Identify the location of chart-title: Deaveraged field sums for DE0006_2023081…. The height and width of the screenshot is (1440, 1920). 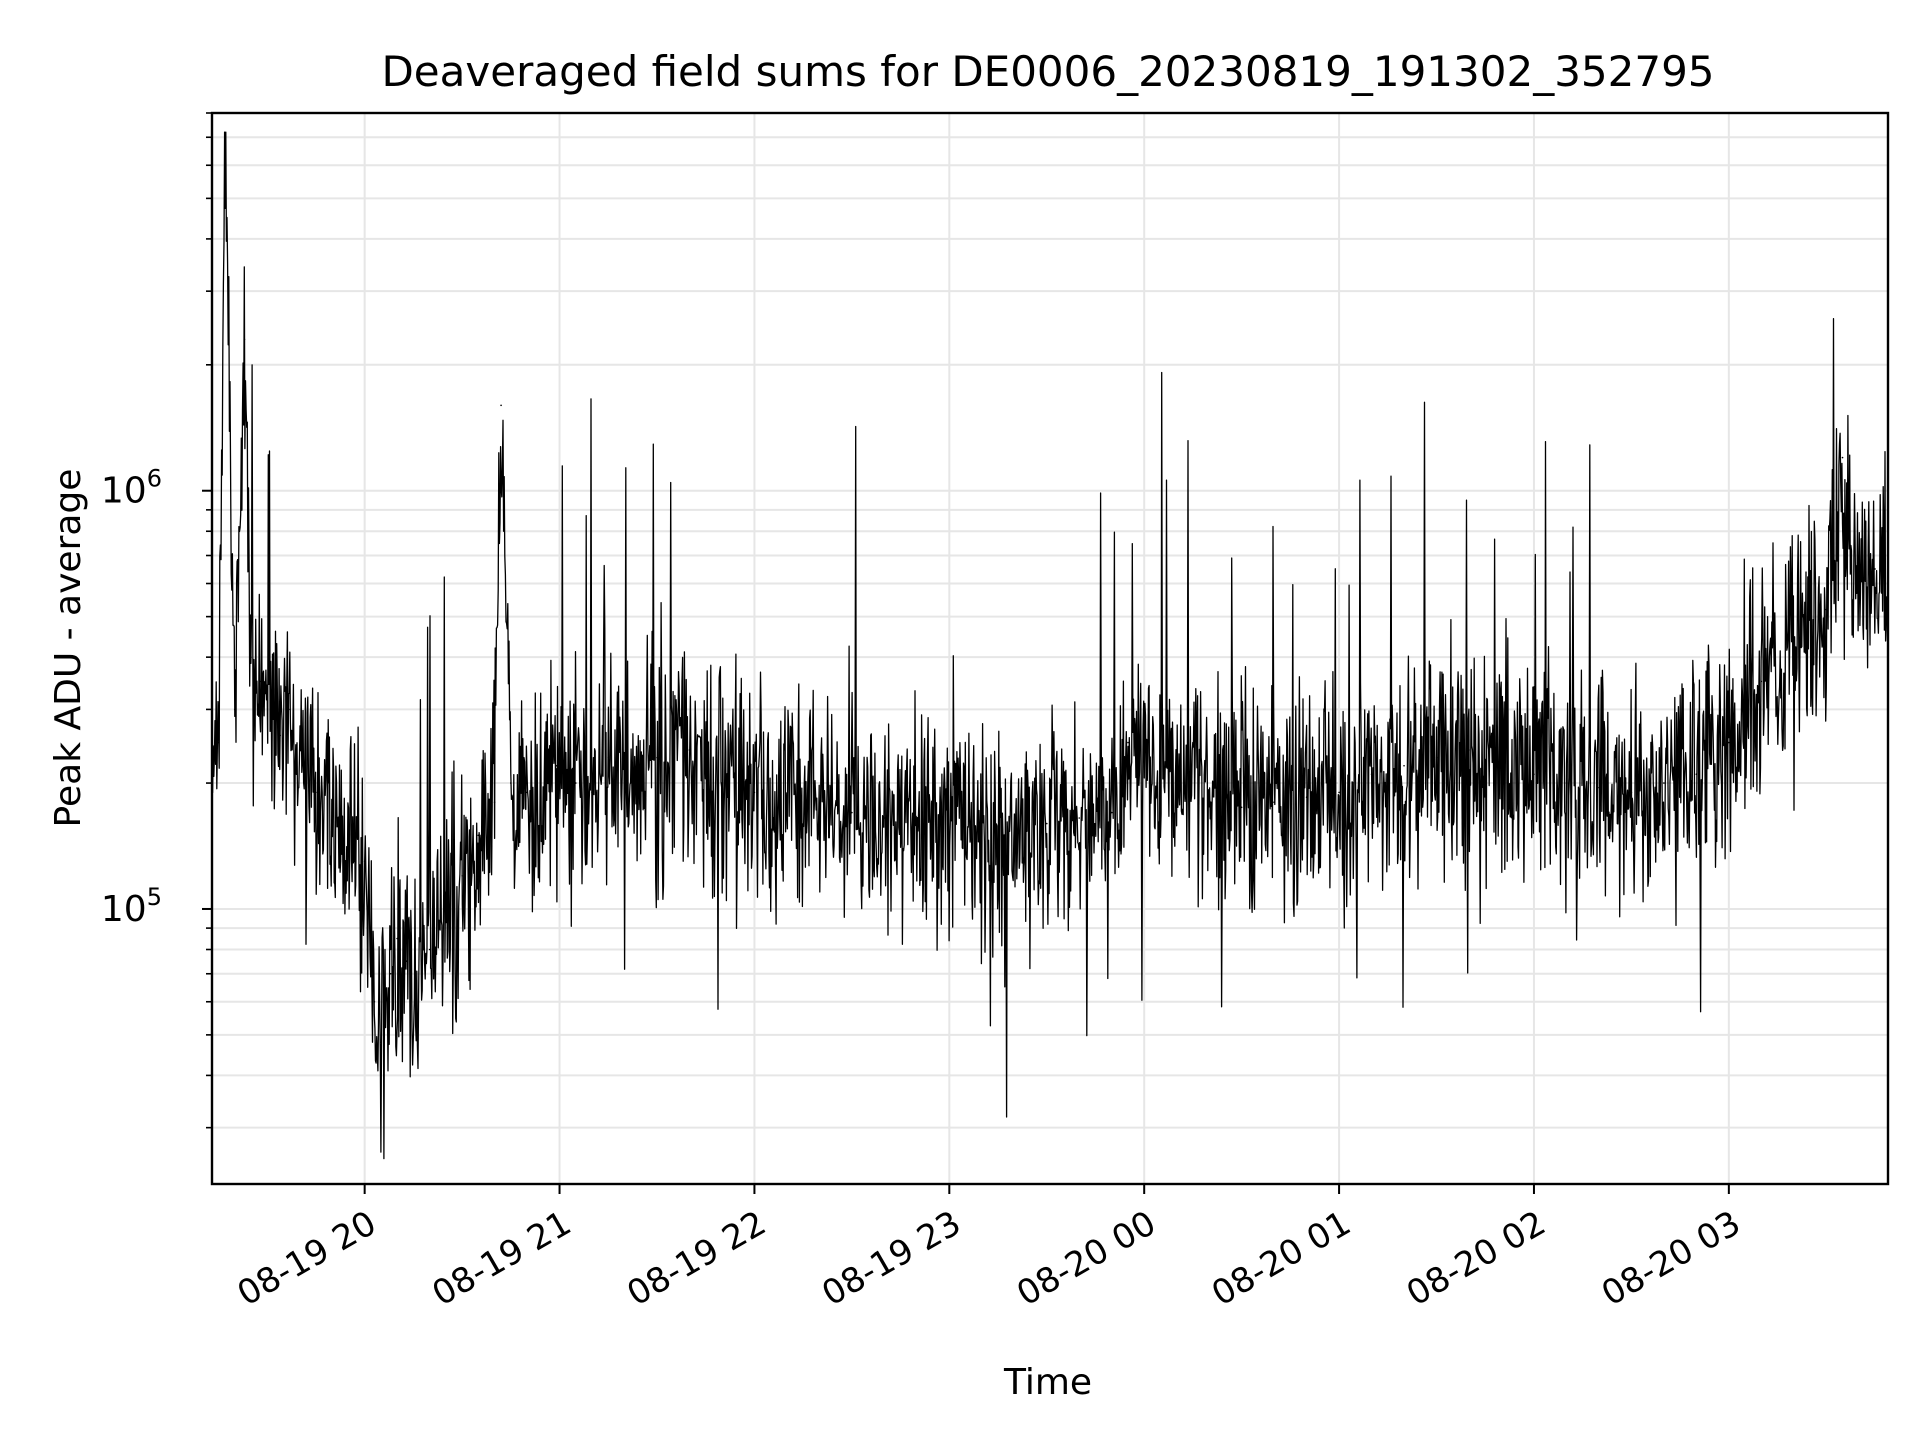
(1047, 71).